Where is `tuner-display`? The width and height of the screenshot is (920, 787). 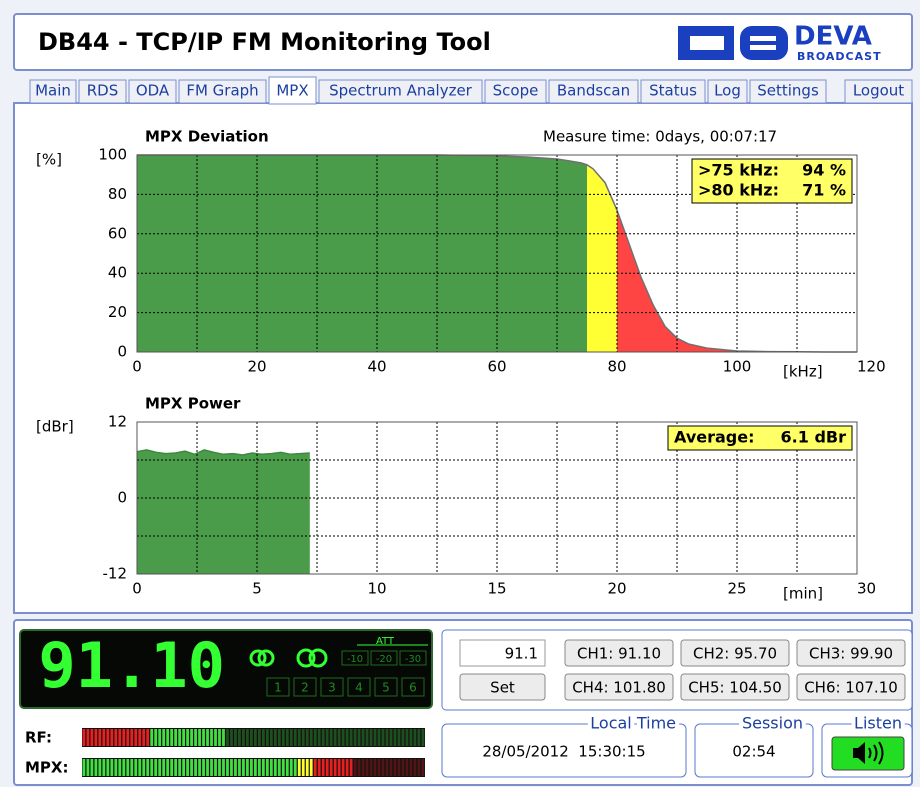 tuner-display is located at coordinates (226, 669).